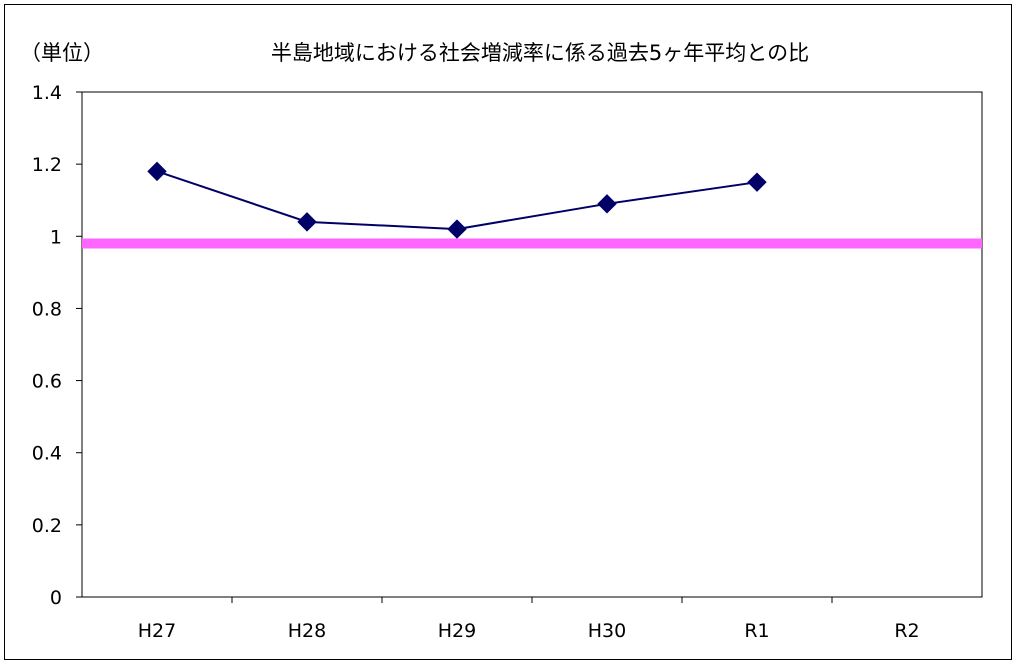  Describe the element at coordinates (457, 200) in the screenshot. I see `series-group` at that location.